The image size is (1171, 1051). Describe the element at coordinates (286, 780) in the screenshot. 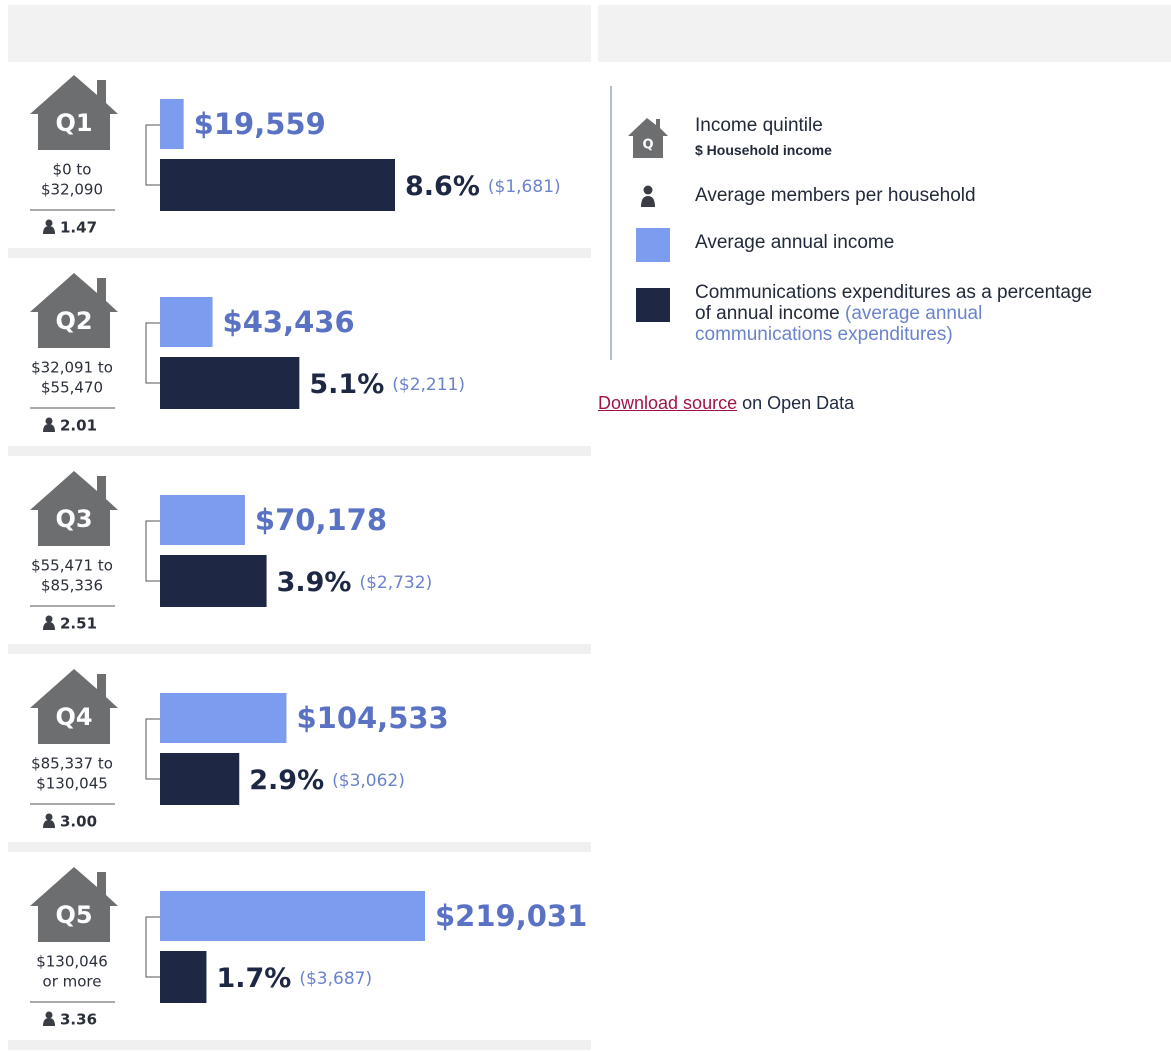

I see `pct-label: 2.9%` at that location.